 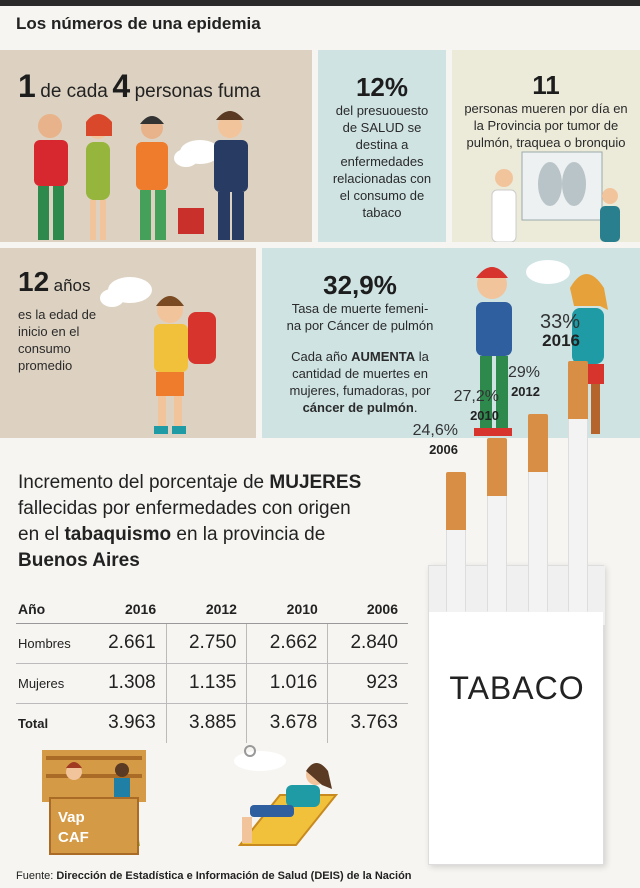 I want to click on table-row: Hombres 2.661 2.750 2.662 2.840, so click(x=212, y=643).